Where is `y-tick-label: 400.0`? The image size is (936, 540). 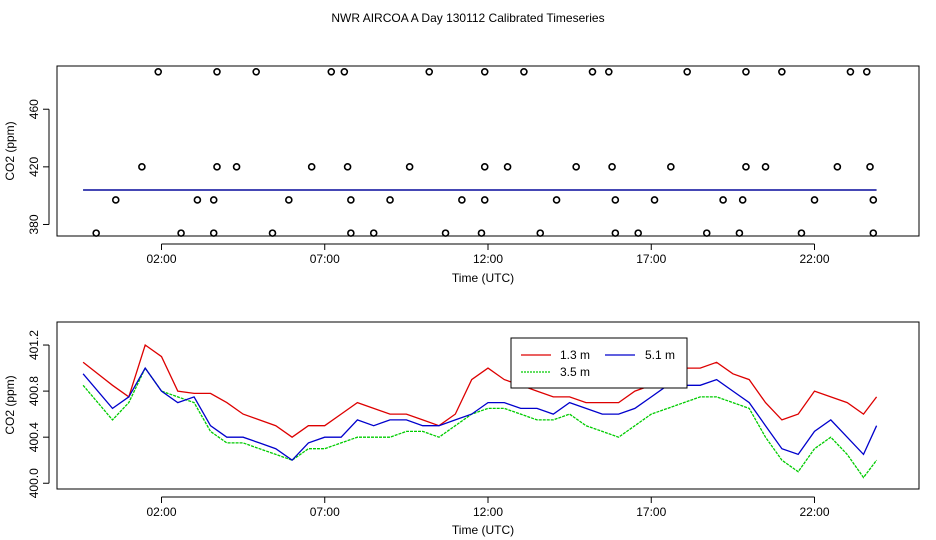 y-tick-label: 400.0 is located at coordinates (34, 483).